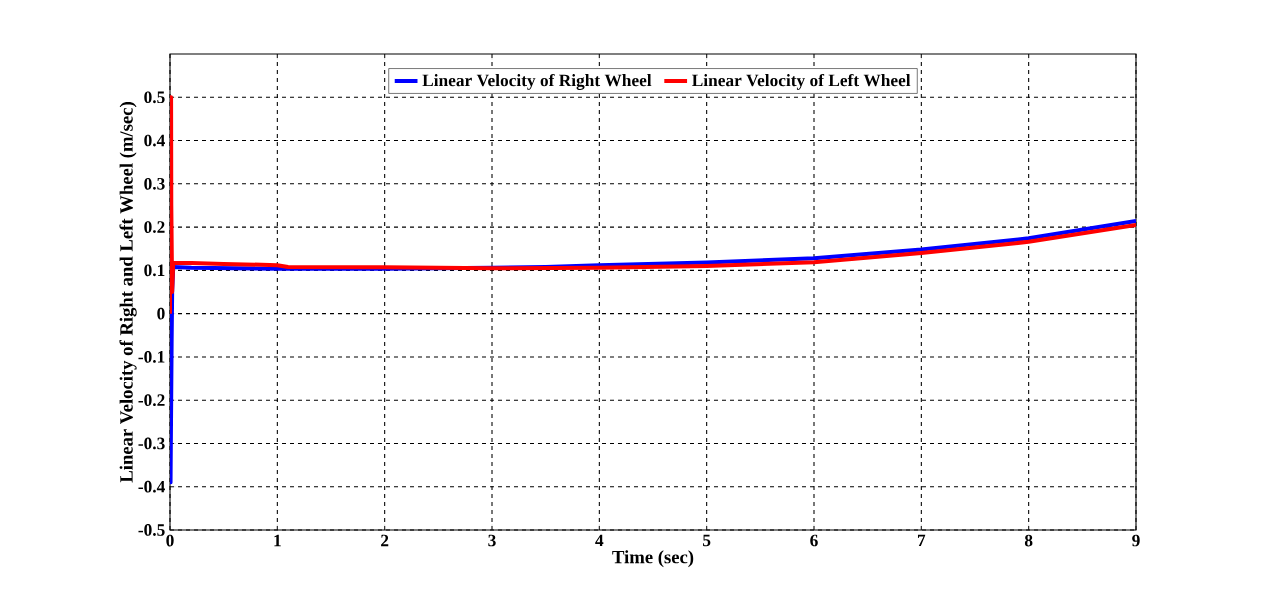 The image size is (1261, 594). What do you see at coordinates (151, 443) in the screenshot?
I see `y-tick-label: -0.3` at bounding box center [151, 443].